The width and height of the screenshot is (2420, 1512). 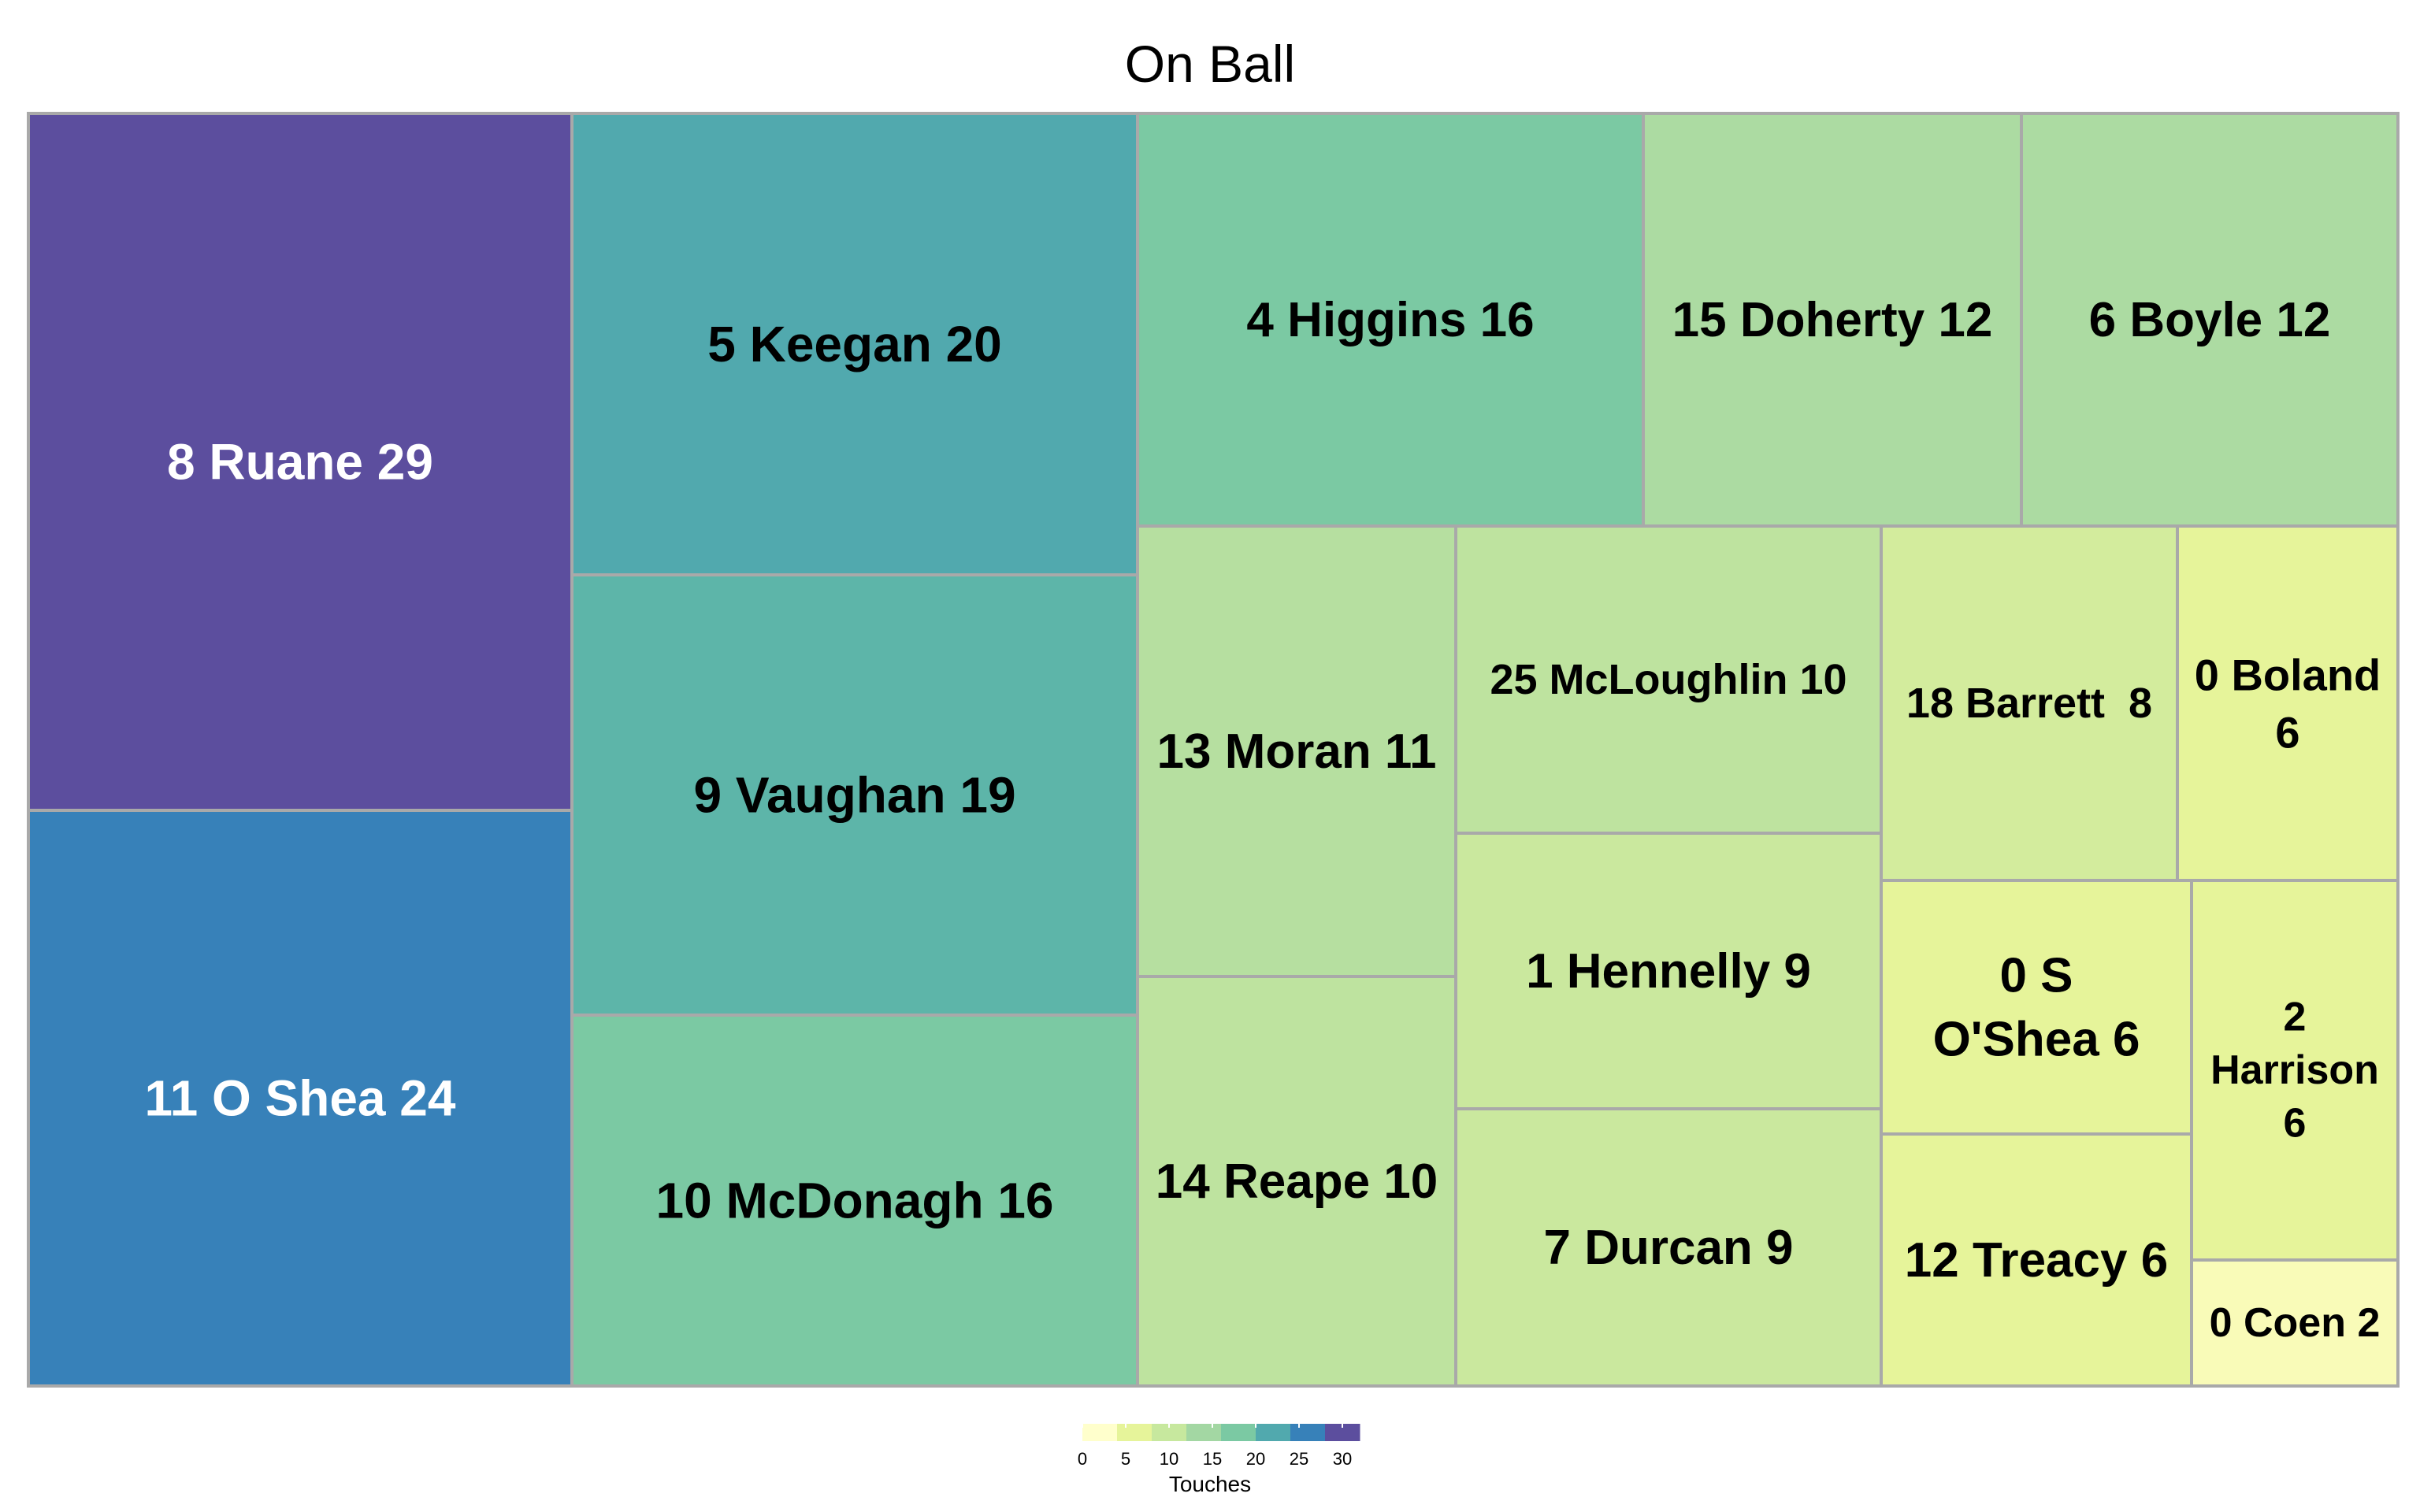 I want to click on treemap-tile-label: 11 O Shea 24, so click(x=300, y=1098).